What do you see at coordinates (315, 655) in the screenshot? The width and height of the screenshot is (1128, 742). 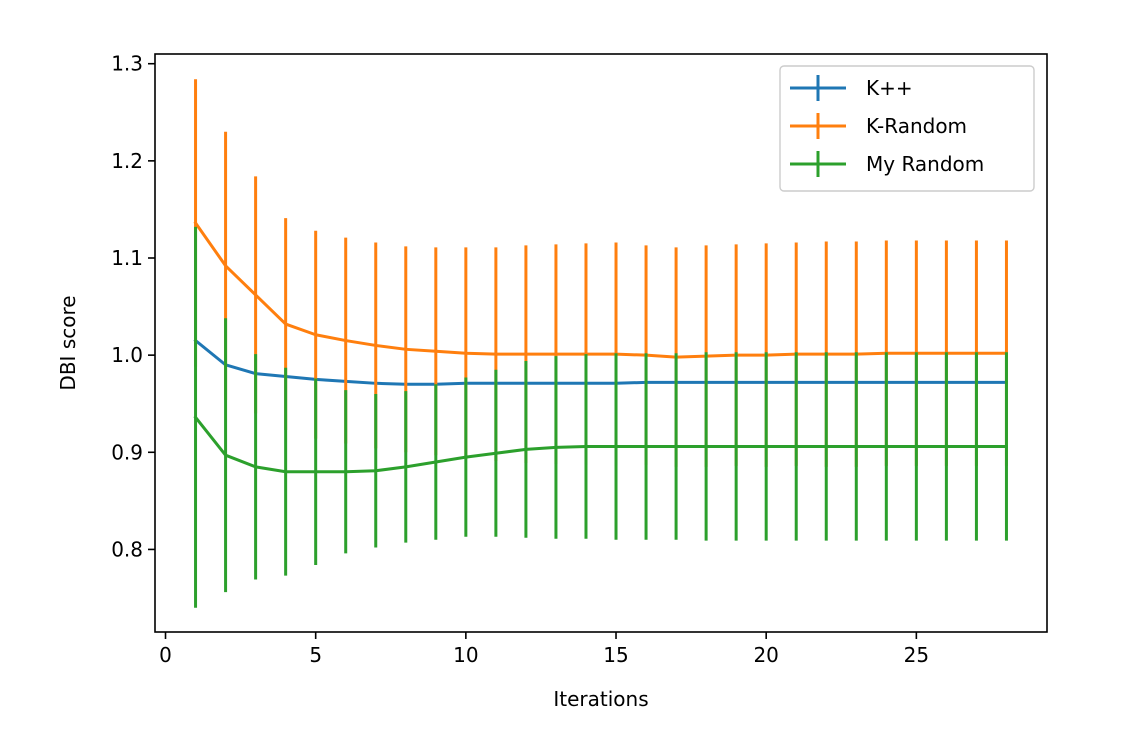 I see `x-tick-label: 5` at bounding box center [315, 655].